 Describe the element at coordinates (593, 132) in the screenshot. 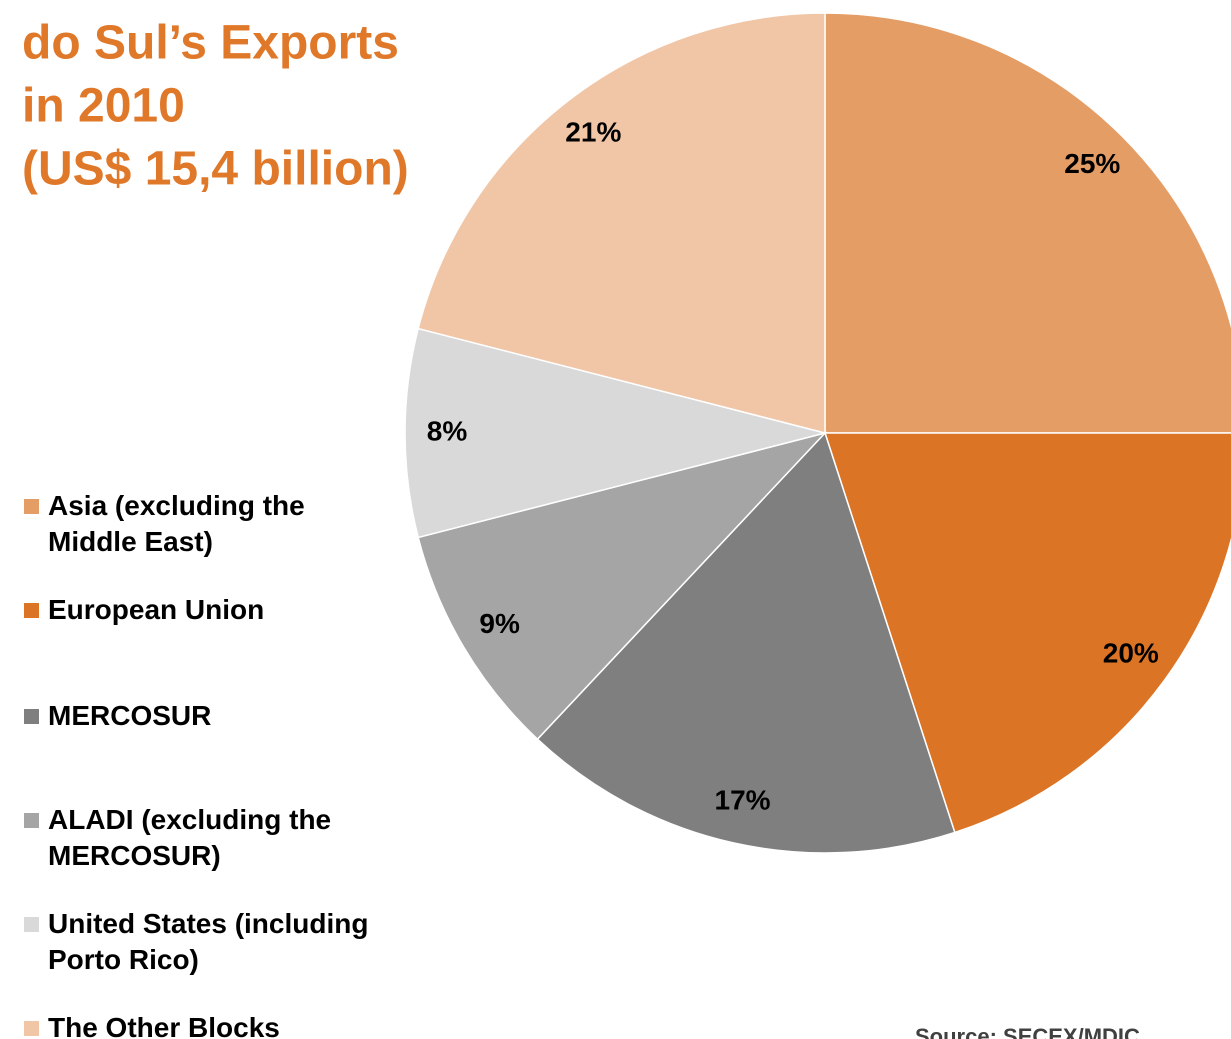

I see `data-label: 21%` at that location.